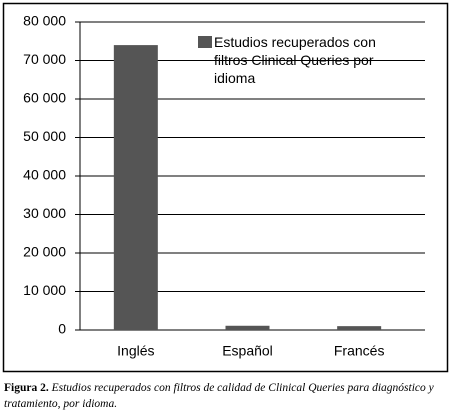 Image resolution: width=451 pixels, height=419 pixels. Describe the element at coordinates (359, 351) in the screenshot. I see `x-tick-label: Francés` at that location.